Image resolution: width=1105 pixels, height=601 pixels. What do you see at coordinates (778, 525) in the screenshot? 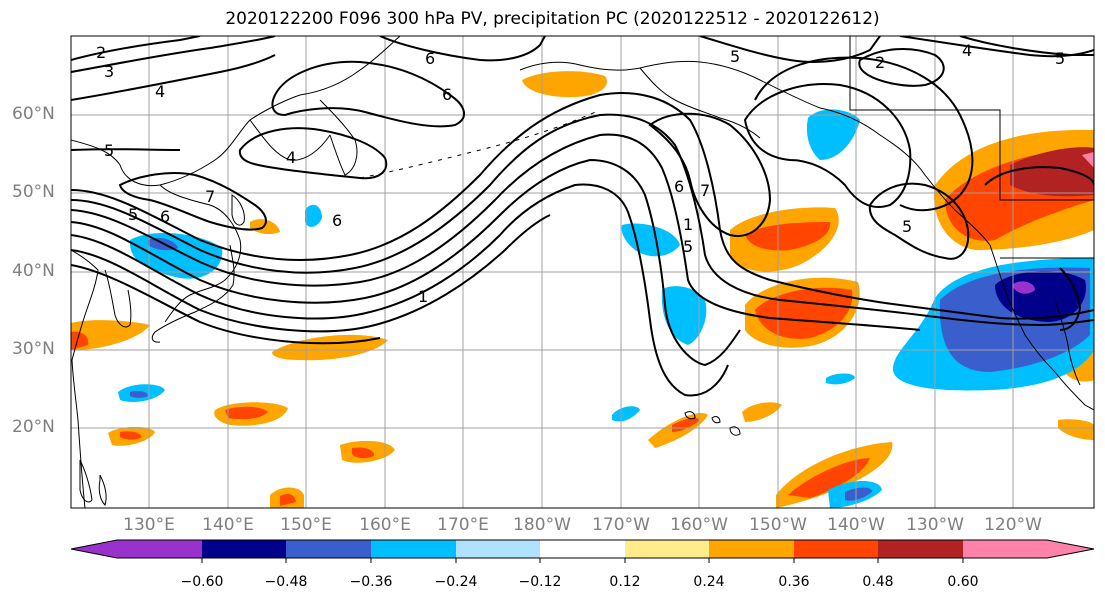
I see `lon-label: 150°W` at bounding box center [778, 525].